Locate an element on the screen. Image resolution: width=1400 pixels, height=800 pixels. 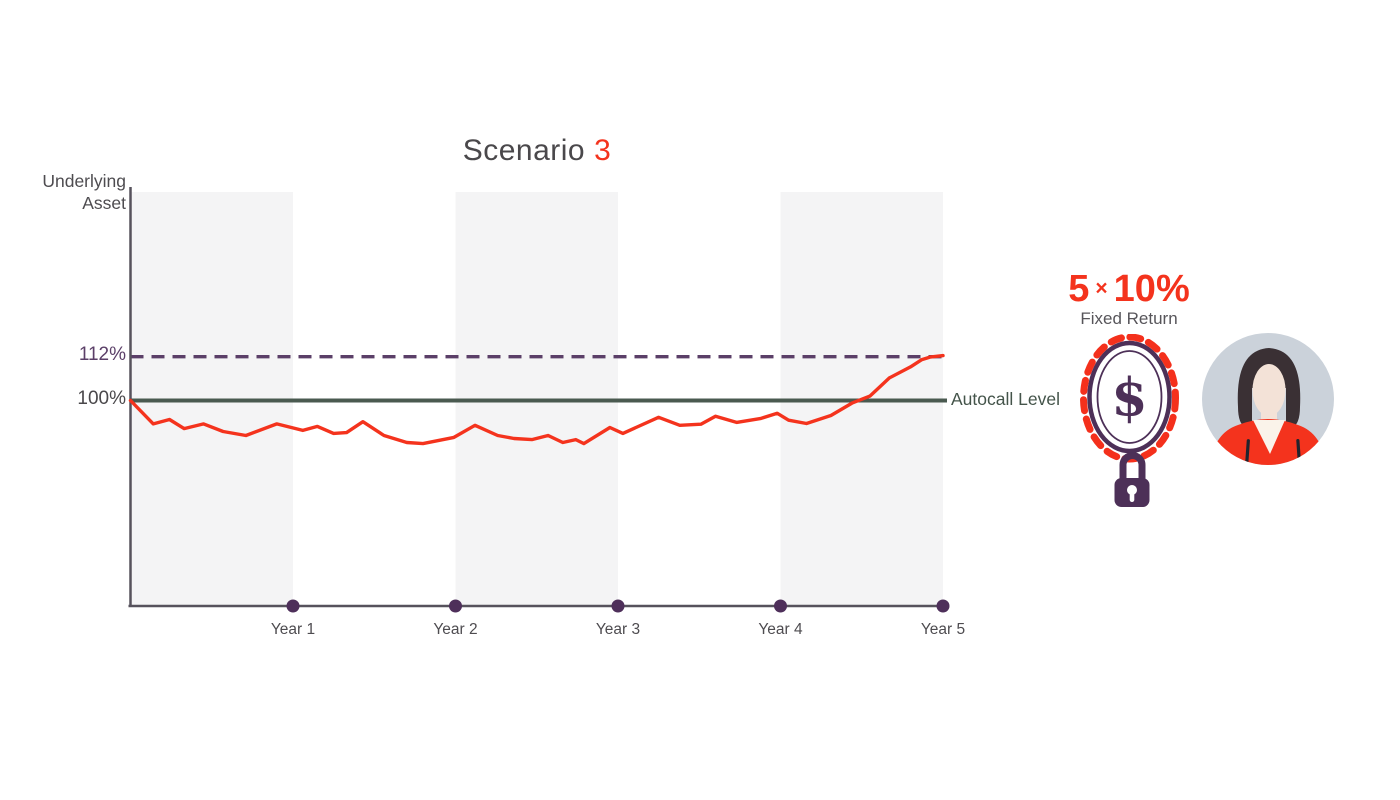
avatar-face is located at coordinates (1269, 390).